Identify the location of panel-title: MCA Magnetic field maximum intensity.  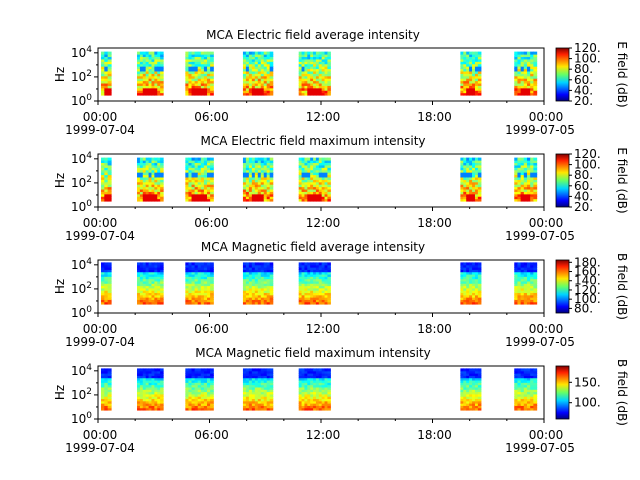
(313, 353).